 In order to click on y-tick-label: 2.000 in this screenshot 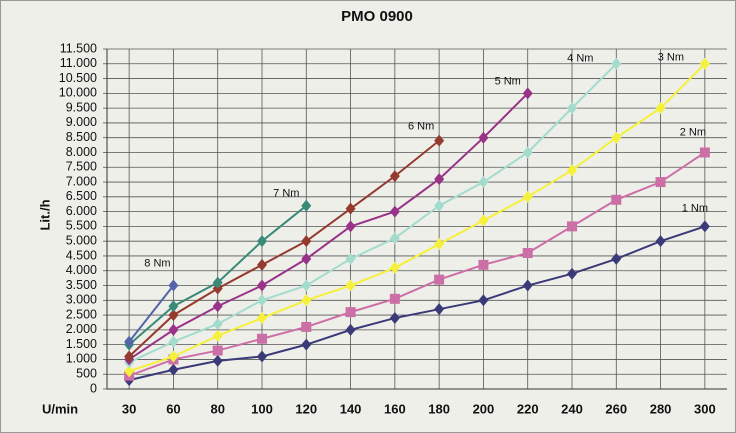, I will do `click(81, 329)`.